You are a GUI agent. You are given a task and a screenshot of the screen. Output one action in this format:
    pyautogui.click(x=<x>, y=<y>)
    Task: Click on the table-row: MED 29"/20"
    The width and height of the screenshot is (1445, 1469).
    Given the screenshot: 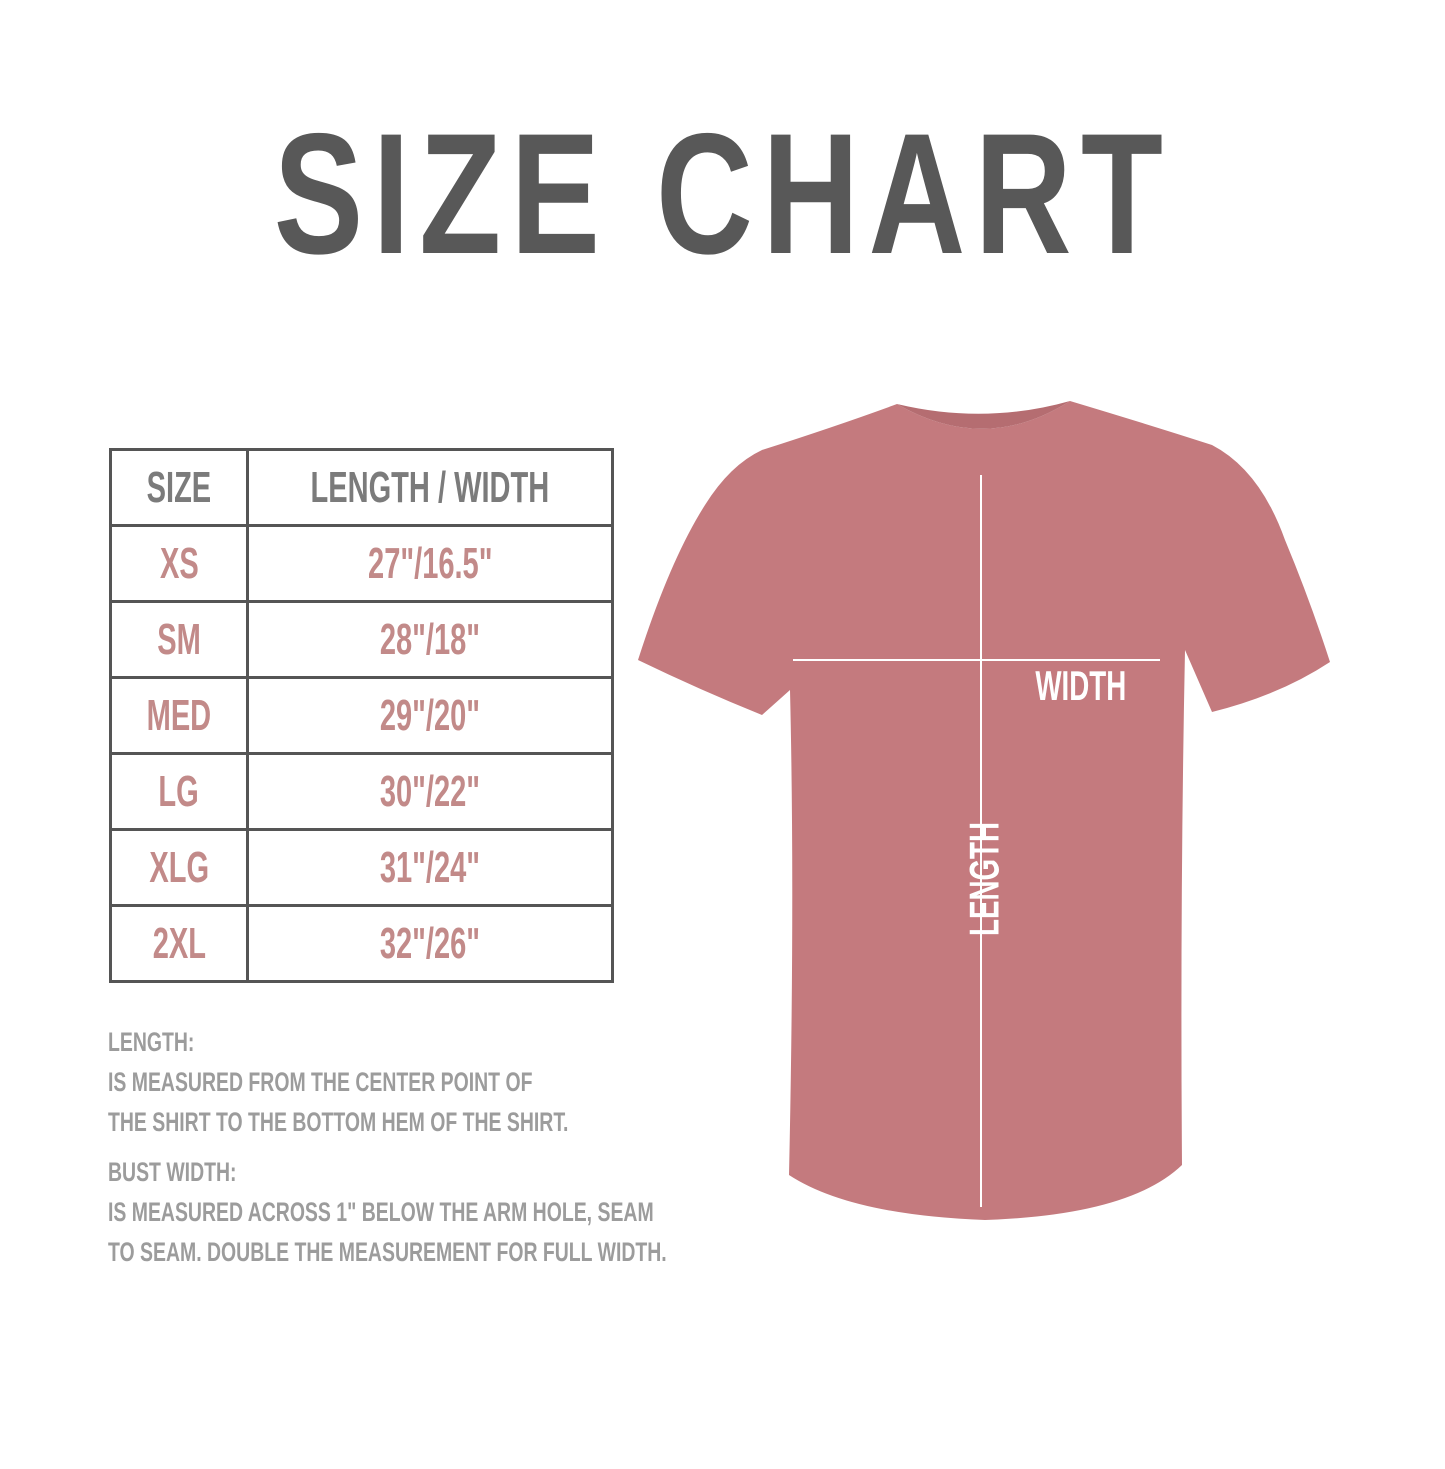 What is the action you would take?
    pyautogui.click(x=361, y=715)
    